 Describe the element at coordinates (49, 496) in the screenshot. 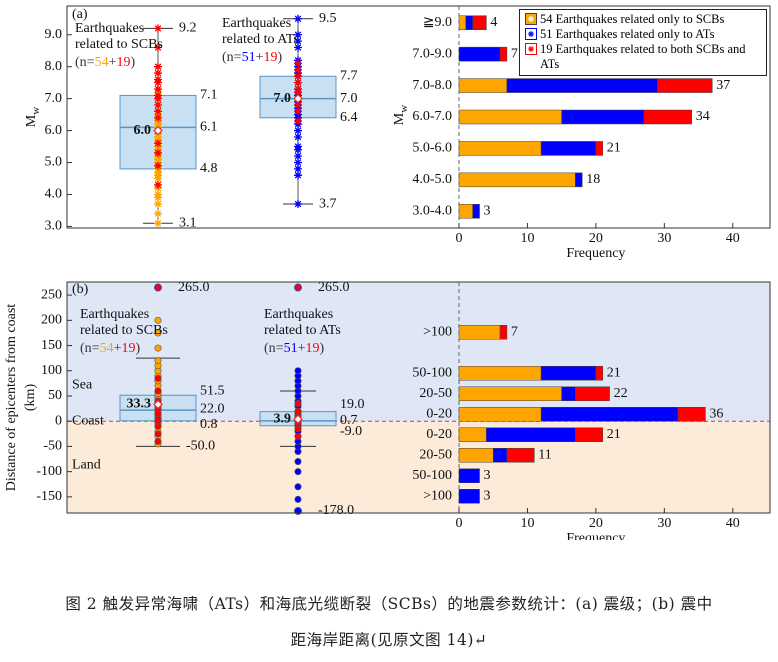

I see `y-tick-label: -150` at that location.